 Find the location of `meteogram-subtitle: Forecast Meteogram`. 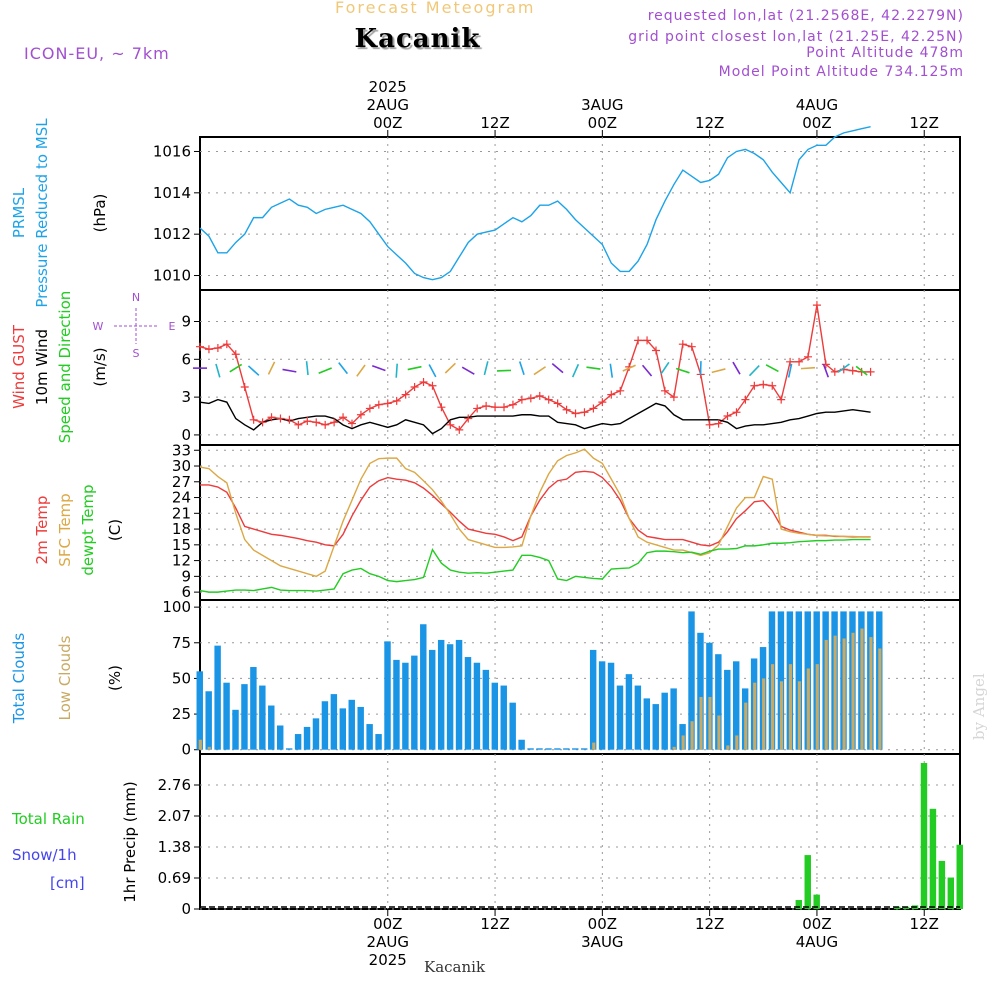

meteogram-subtitle: Forecast Meteogram is located at coordinates (435, 8).